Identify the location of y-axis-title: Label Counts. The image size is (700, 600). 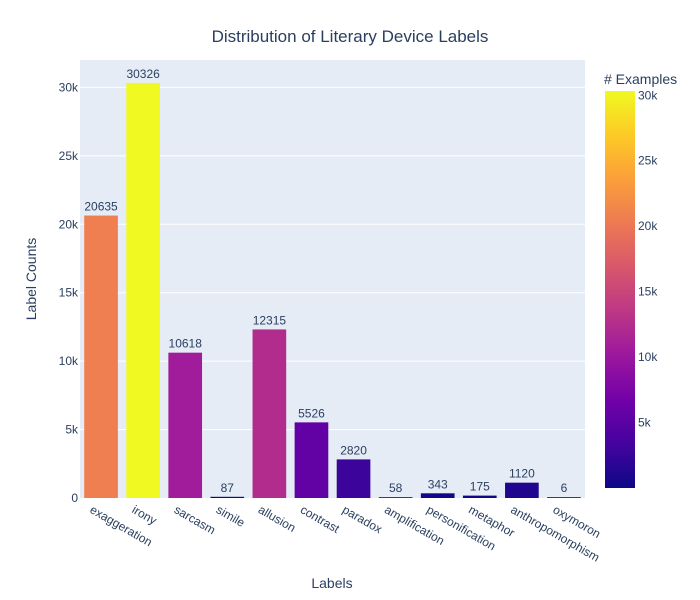
(31, 279).